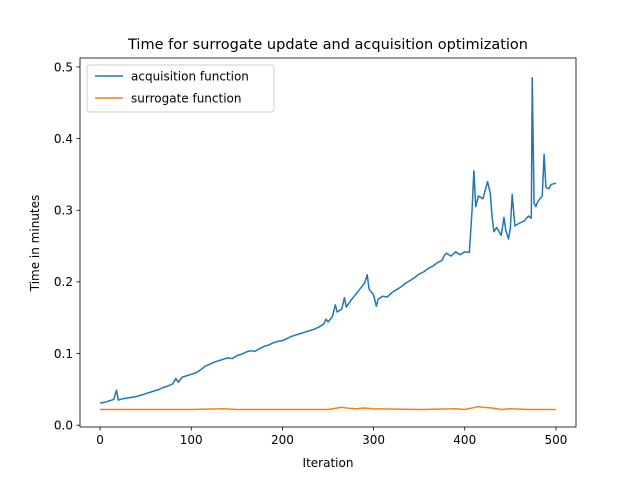 This screenshot has width=640, height=480. What do you see at coordinates (373, 440) in the screenshot?
I see `x-tick-label: 300` at bounding box center [373, 440].